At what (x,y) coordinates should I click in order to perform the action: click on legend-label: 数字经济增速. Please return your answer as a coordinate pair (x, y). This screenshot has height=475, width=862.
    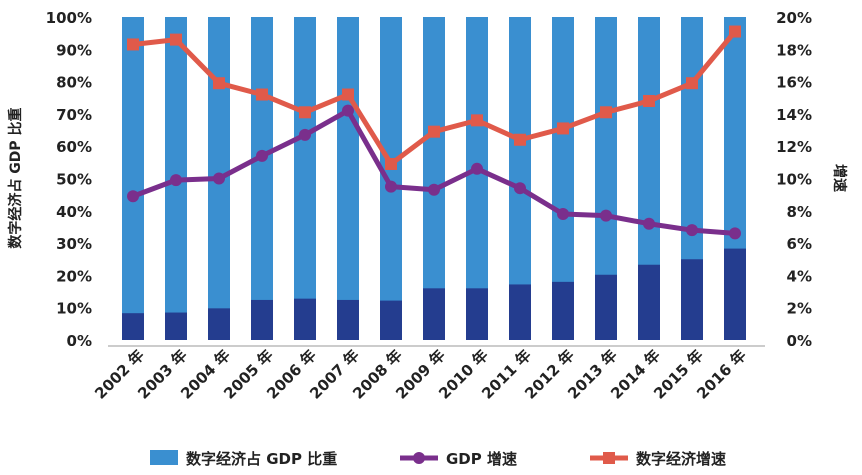
    Looking at the image, I should click on (681, 459).